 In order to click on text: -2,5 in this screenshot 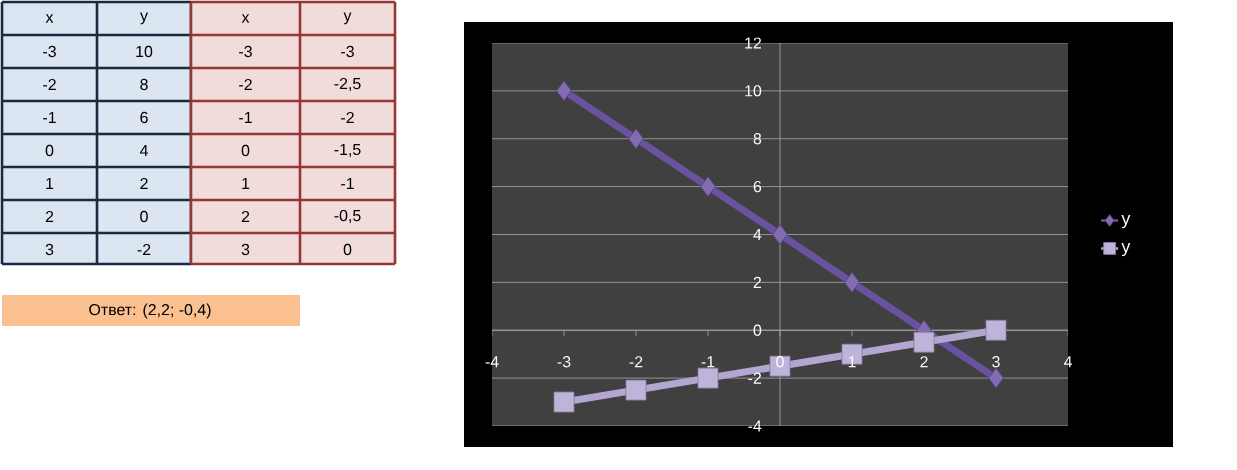, I will do `click(347, 84)`.